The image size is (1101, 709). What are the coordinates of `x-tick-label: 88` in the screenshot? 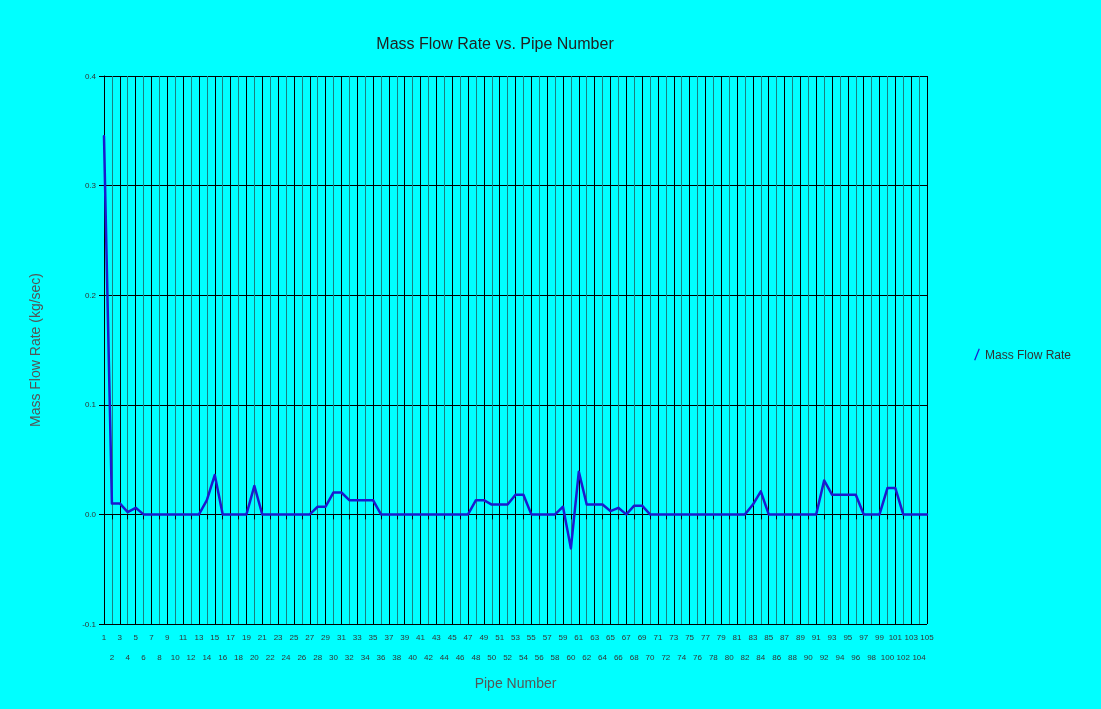 It's located at (793, 657).